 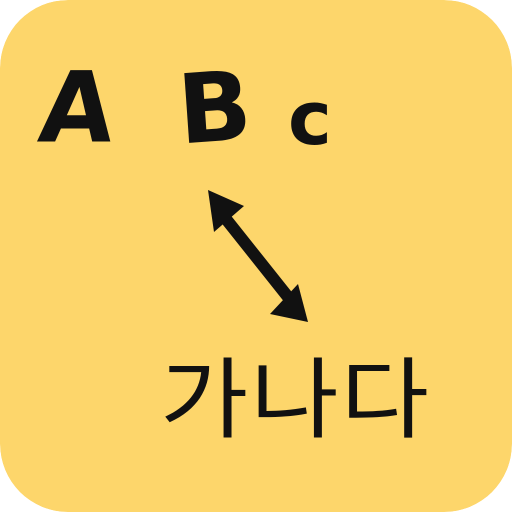 What do you see at coordinates (310, 119) in the screenshot?
I see `letter-c: c` at bounding box center [310, 119].